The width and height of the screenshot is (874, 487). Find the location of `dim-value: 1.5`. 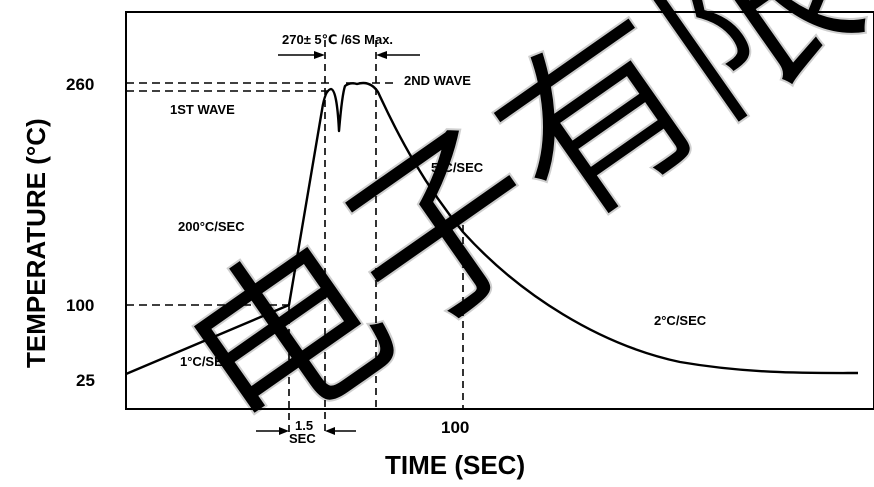

dim-value: 1.5 is located at coordinates (304, 425).